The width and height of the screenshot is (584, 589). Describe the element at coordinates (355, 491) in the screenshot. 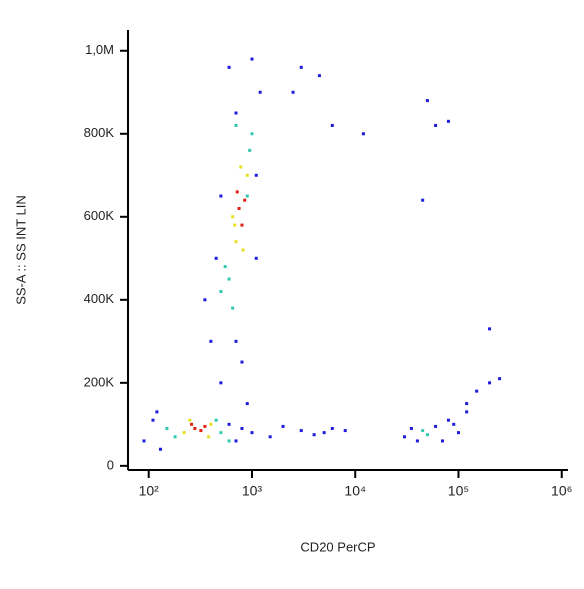

I see `x-tick-label: 10⁴` at that location.